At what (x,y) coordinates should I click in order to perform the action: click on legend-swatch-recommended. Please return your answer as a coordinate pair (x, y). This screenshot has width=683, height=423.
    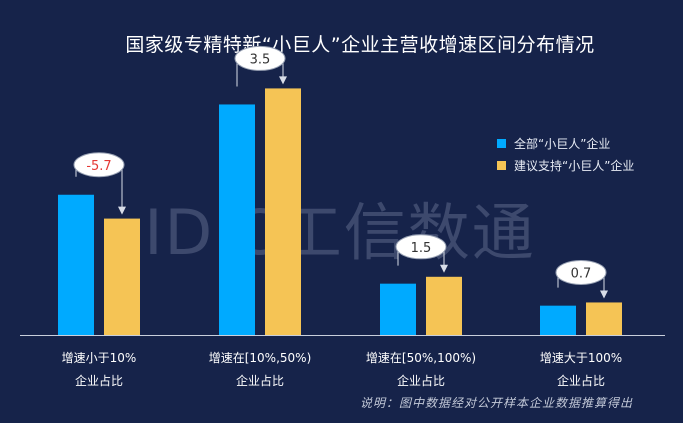
    Looking at the image, I should click on (501, 165).